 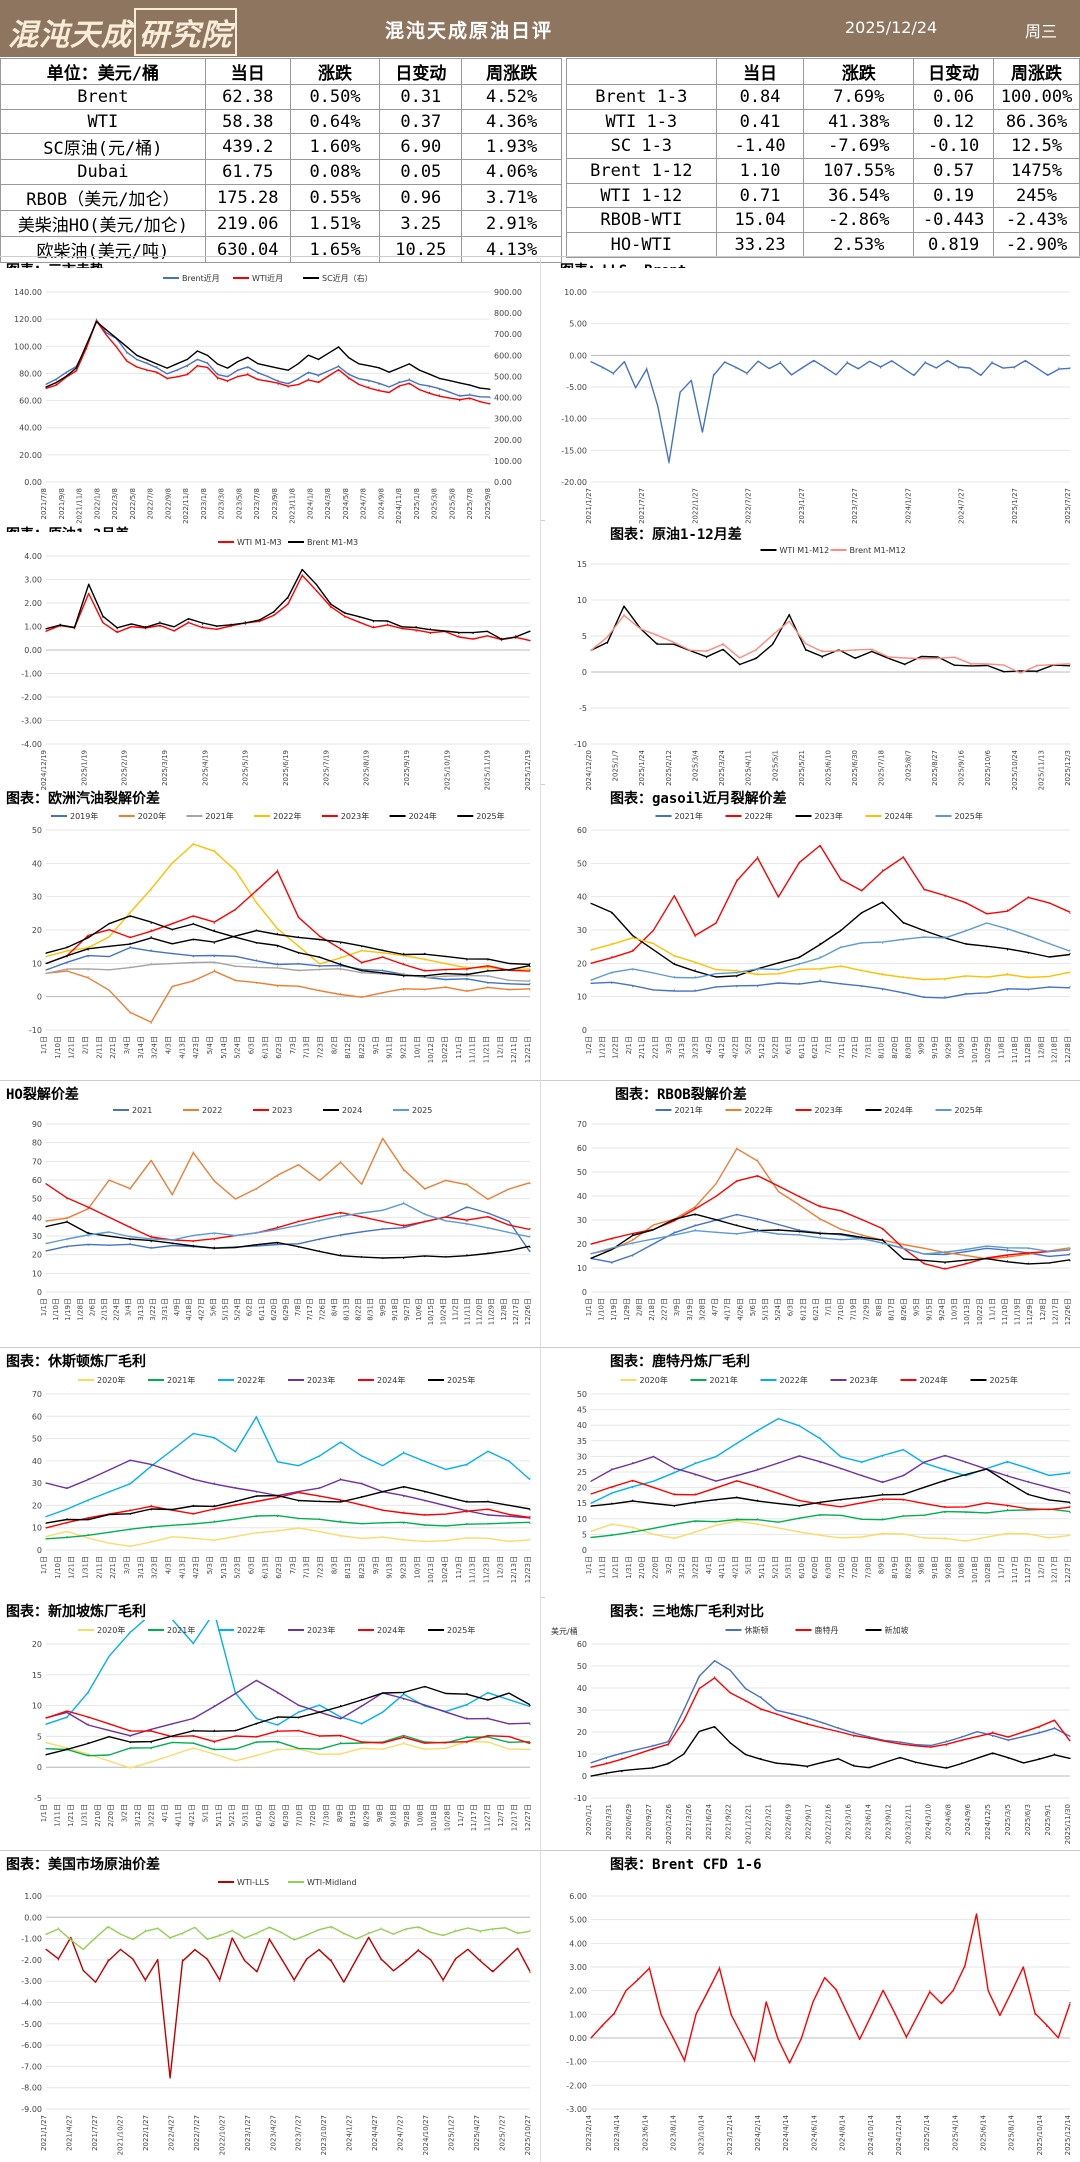 I want to click on x-tick-label: 2025/4/11, so click(x=749, y=768).